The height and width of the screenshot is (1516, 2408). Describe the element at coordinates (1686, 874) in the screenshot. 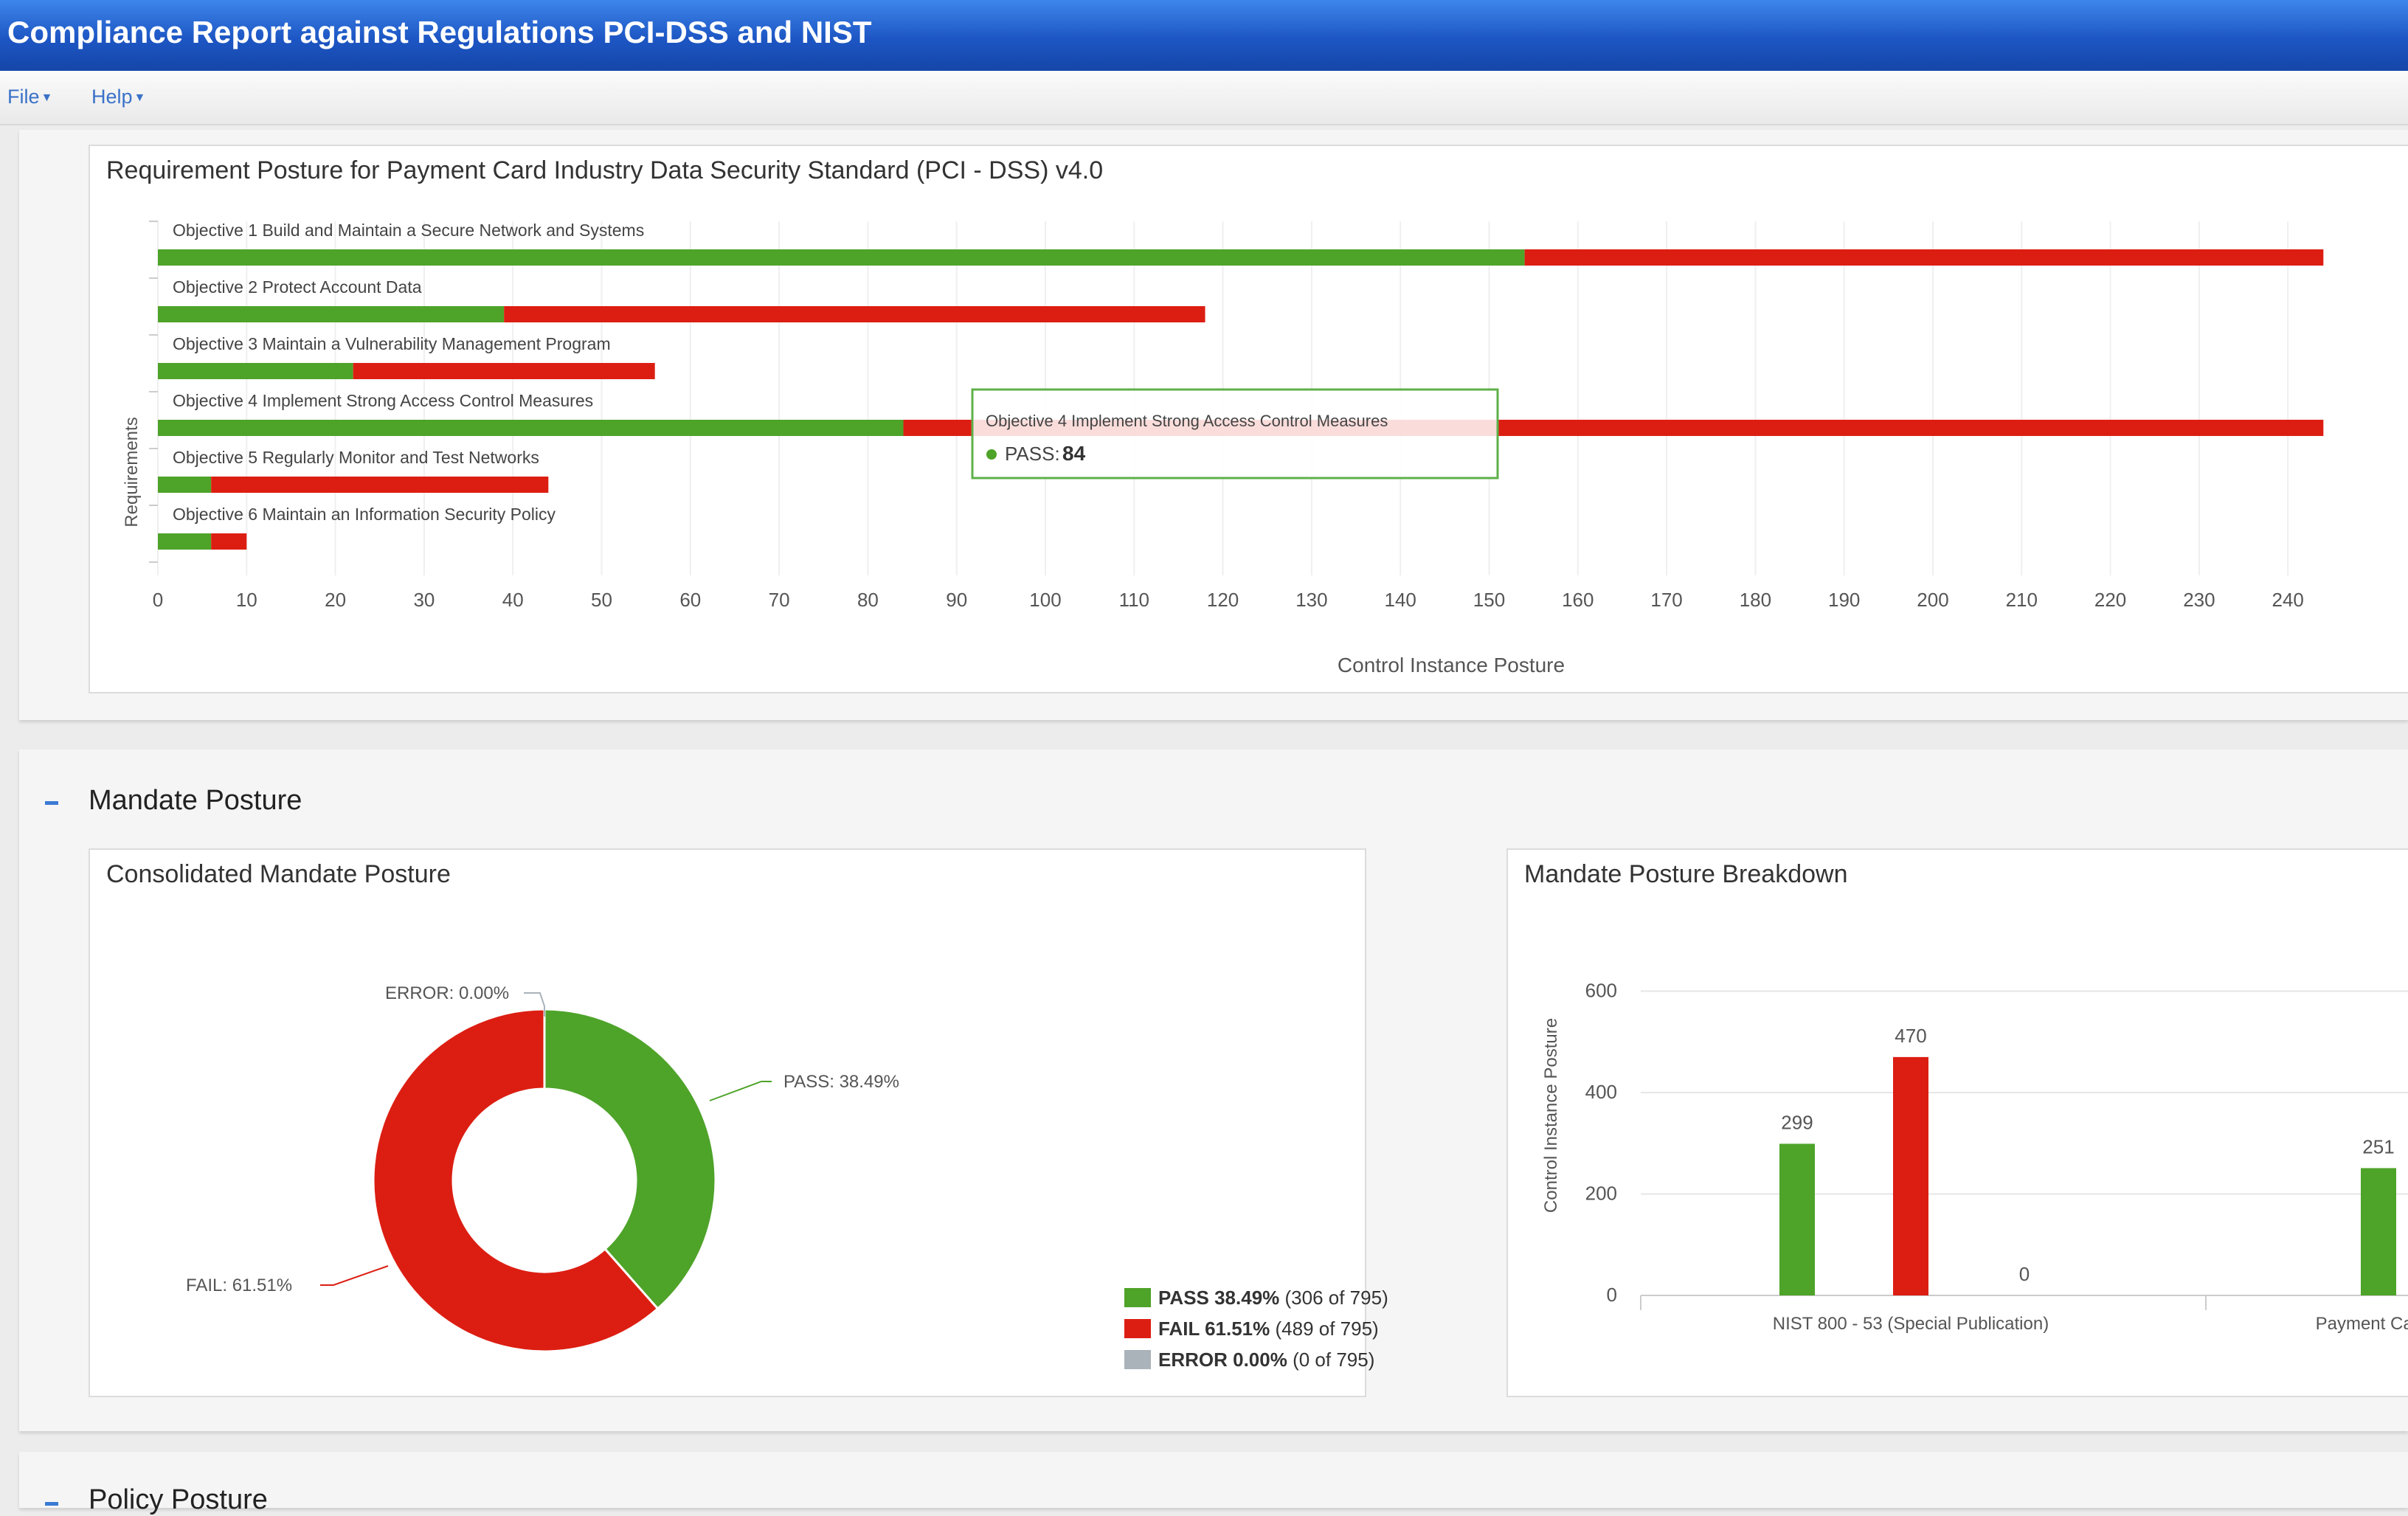

I see `breakdown-title: Mandate Posture Breakdown` at that location.